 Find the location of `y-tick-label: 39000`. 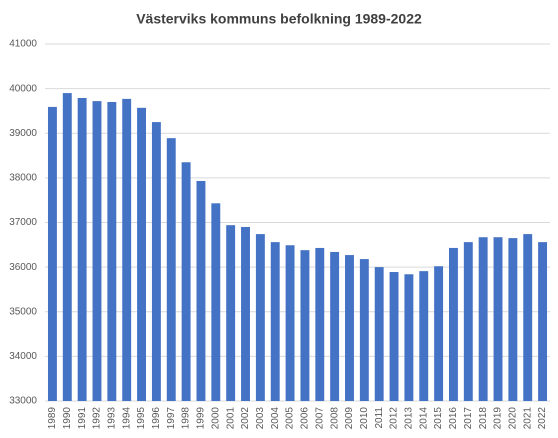

y-tick-label: 39000 is located at coordinates (23, 133).